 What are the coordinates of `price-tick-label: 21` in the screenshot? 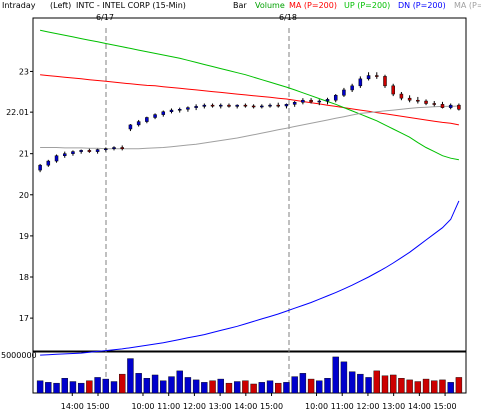 It's located at (24, 154).